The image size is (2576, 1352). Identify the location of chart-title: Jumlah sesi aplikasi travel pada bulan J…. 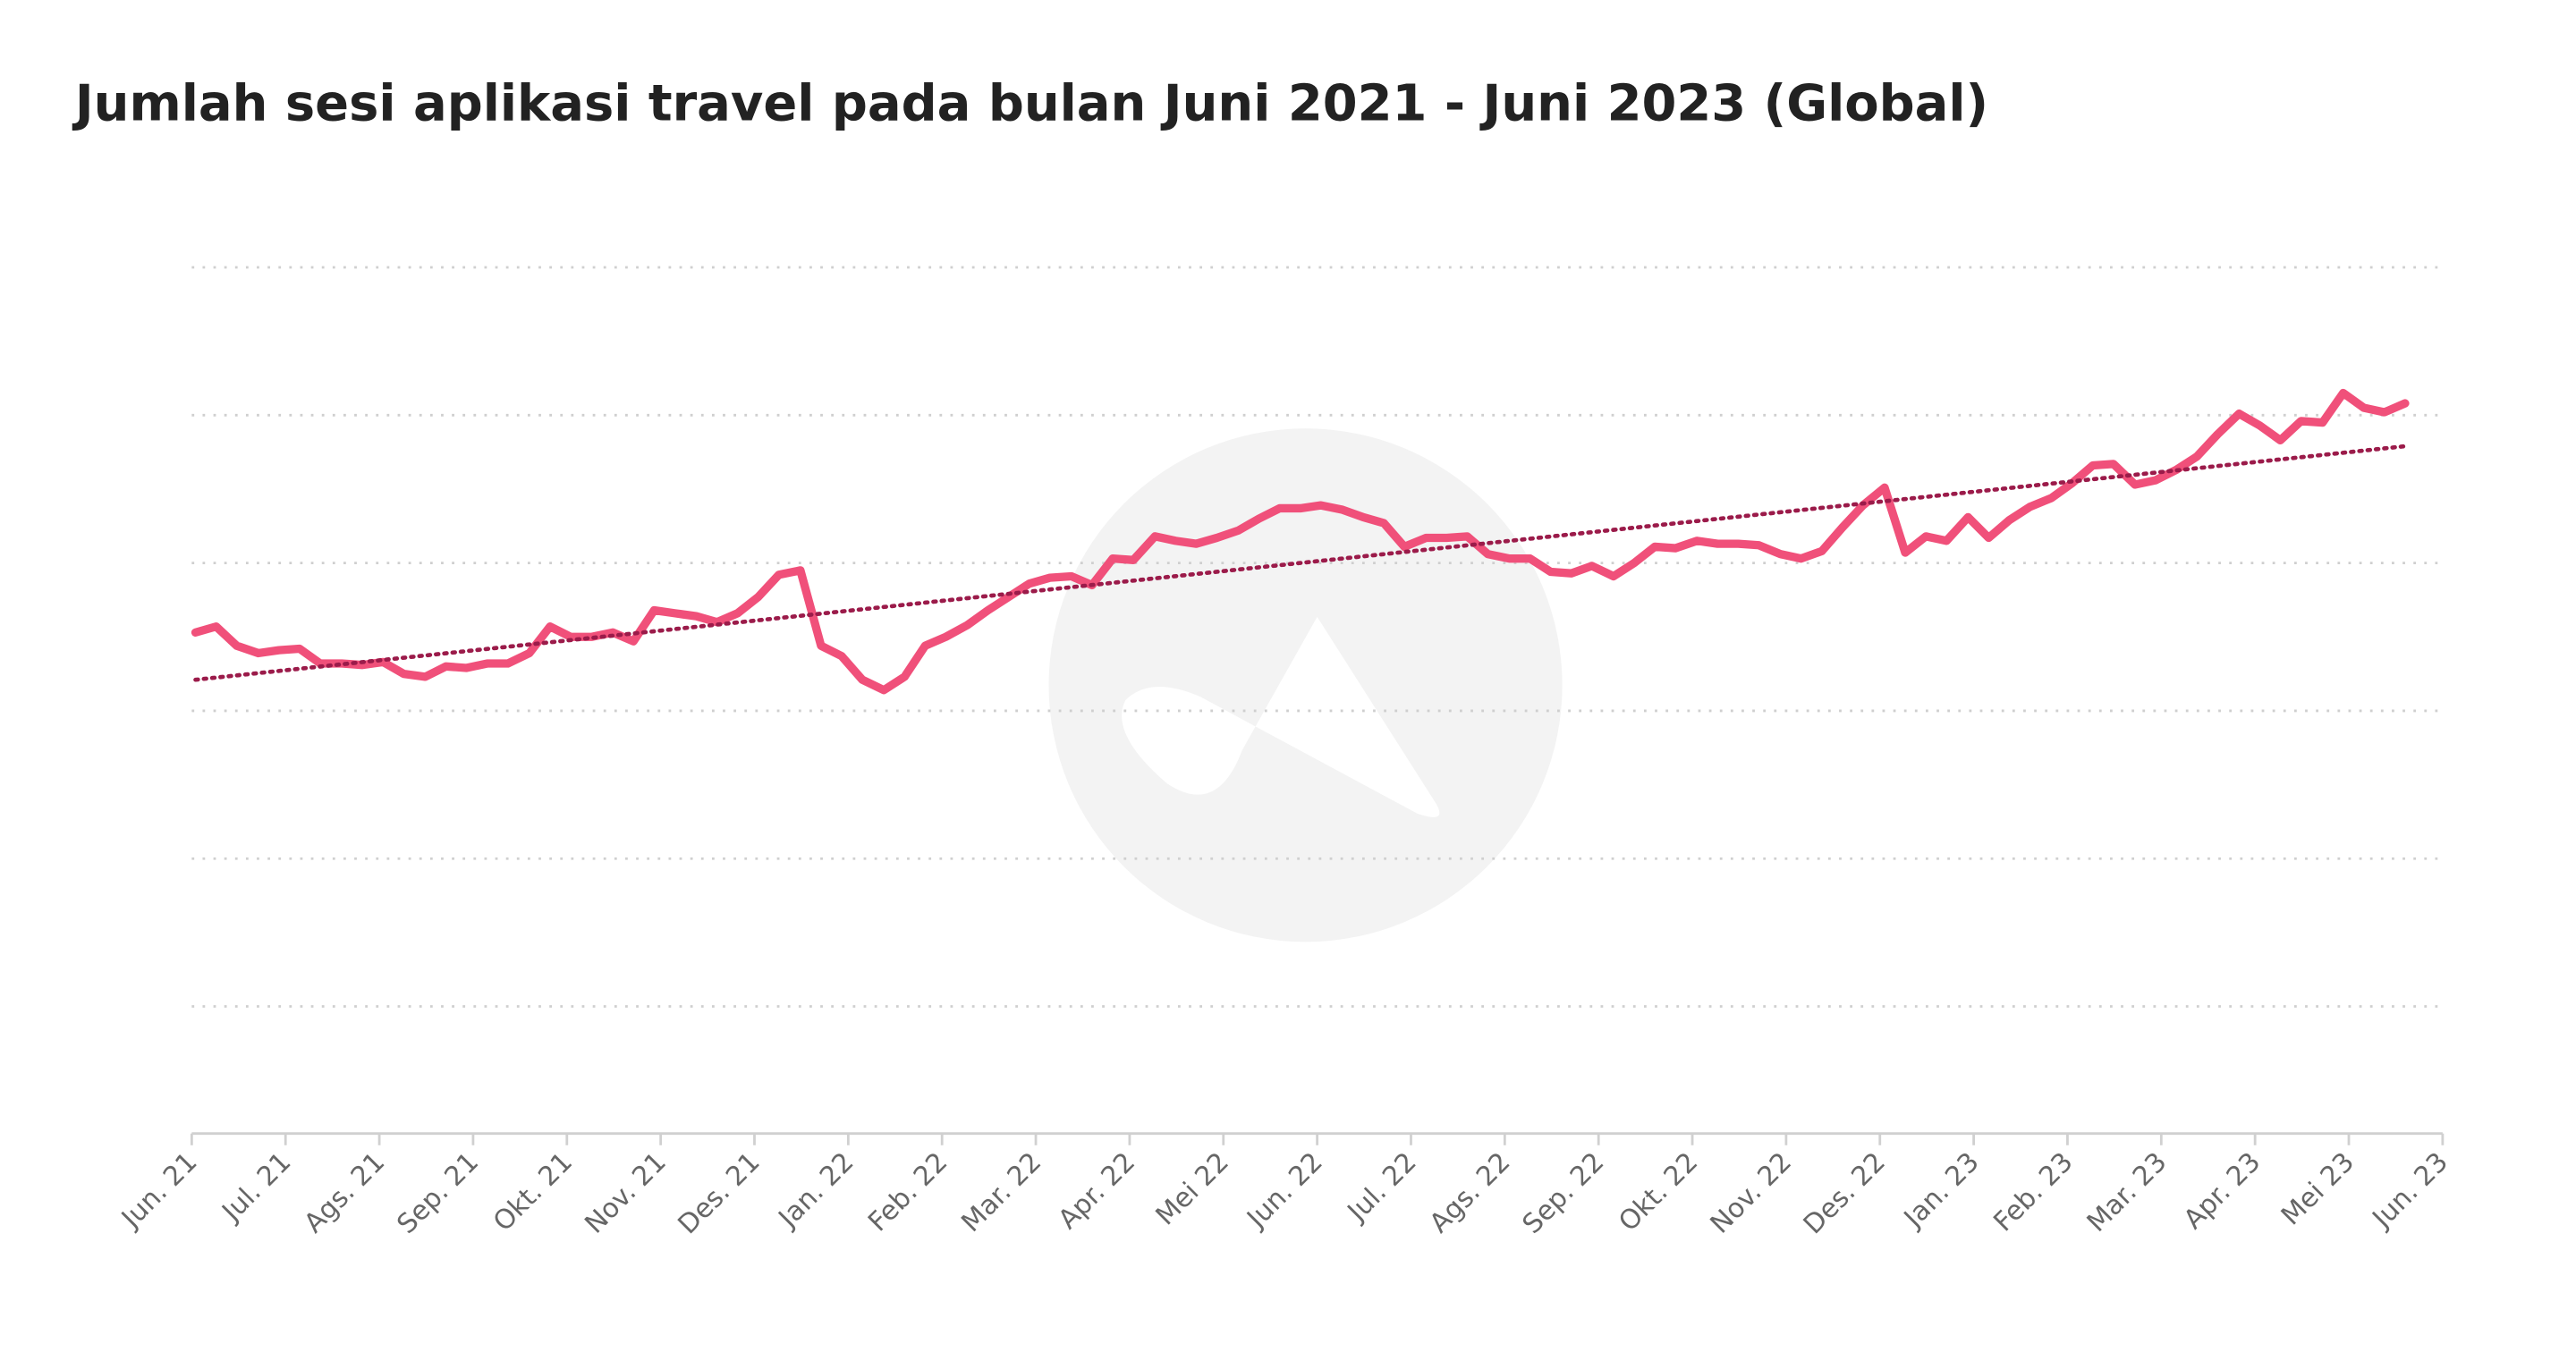
(1030, 103).